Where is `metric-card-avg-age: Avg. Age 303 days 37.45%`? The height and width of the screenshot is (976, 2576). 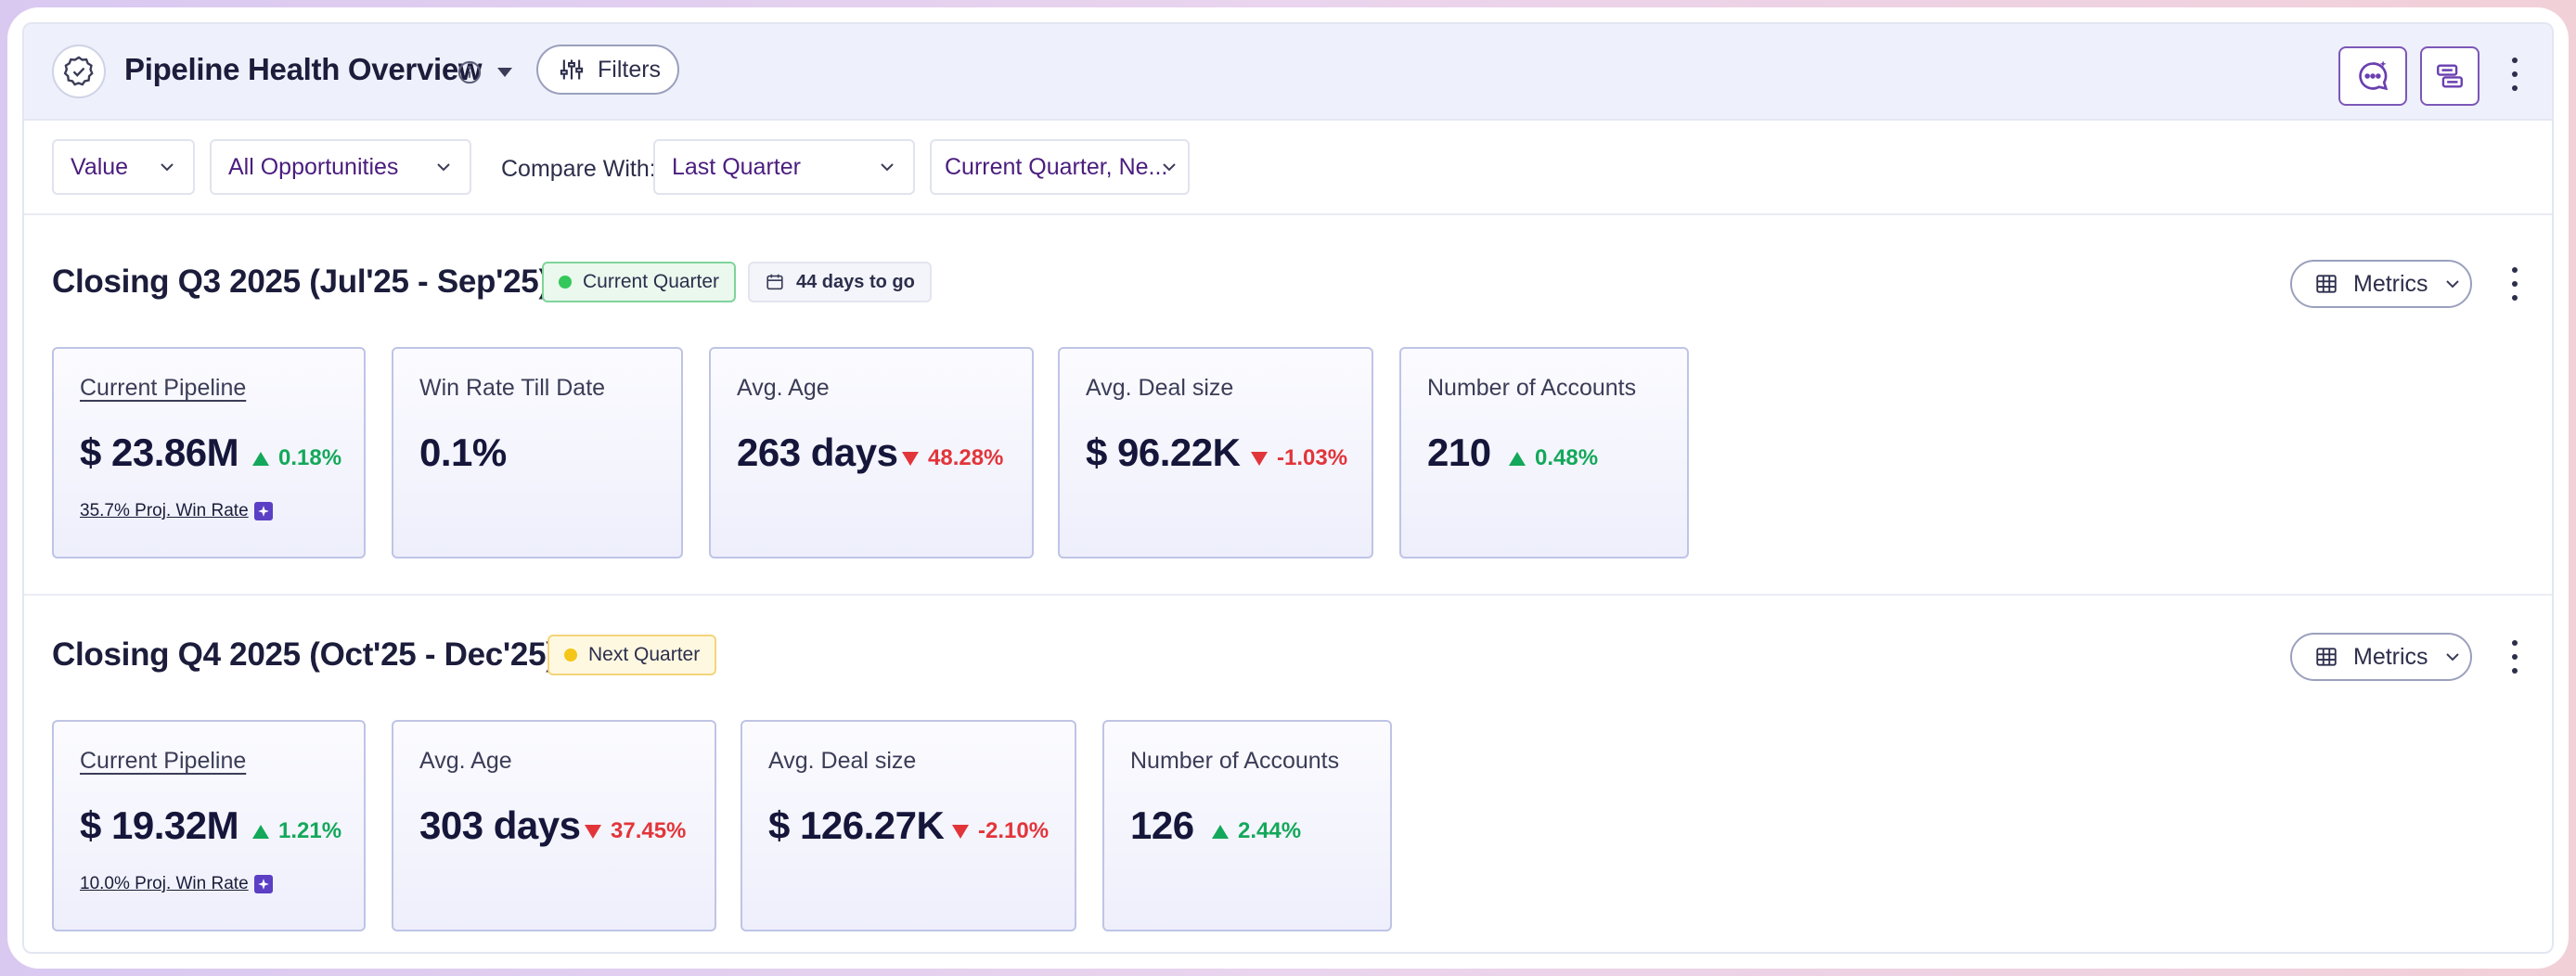
metric-card-avg-age: Avg. Age 303 days 37.45% is located at coordinates (554, 825).